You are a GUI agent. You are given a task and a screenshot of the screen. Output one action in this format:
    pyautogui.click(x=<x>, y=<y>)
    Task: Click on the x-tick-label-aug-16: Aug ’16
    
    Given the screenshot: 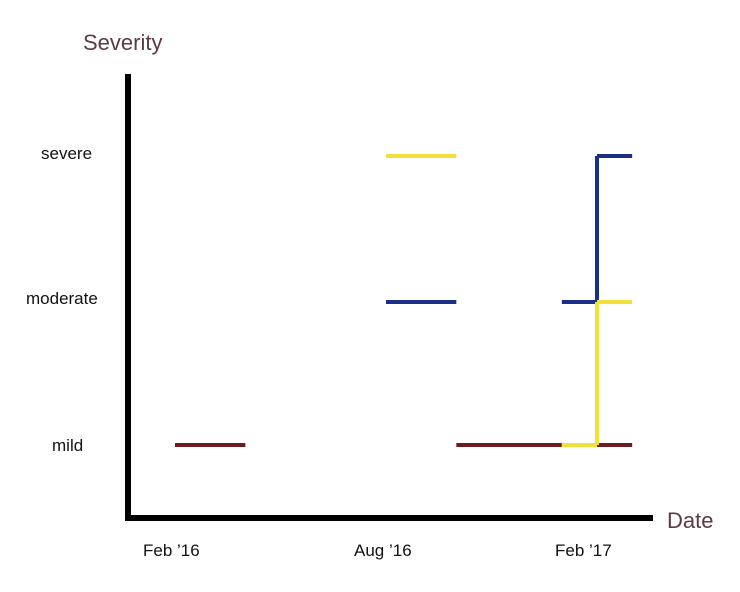 What is the action you would take?
    pyautogui.click(x=383, y=550)
    